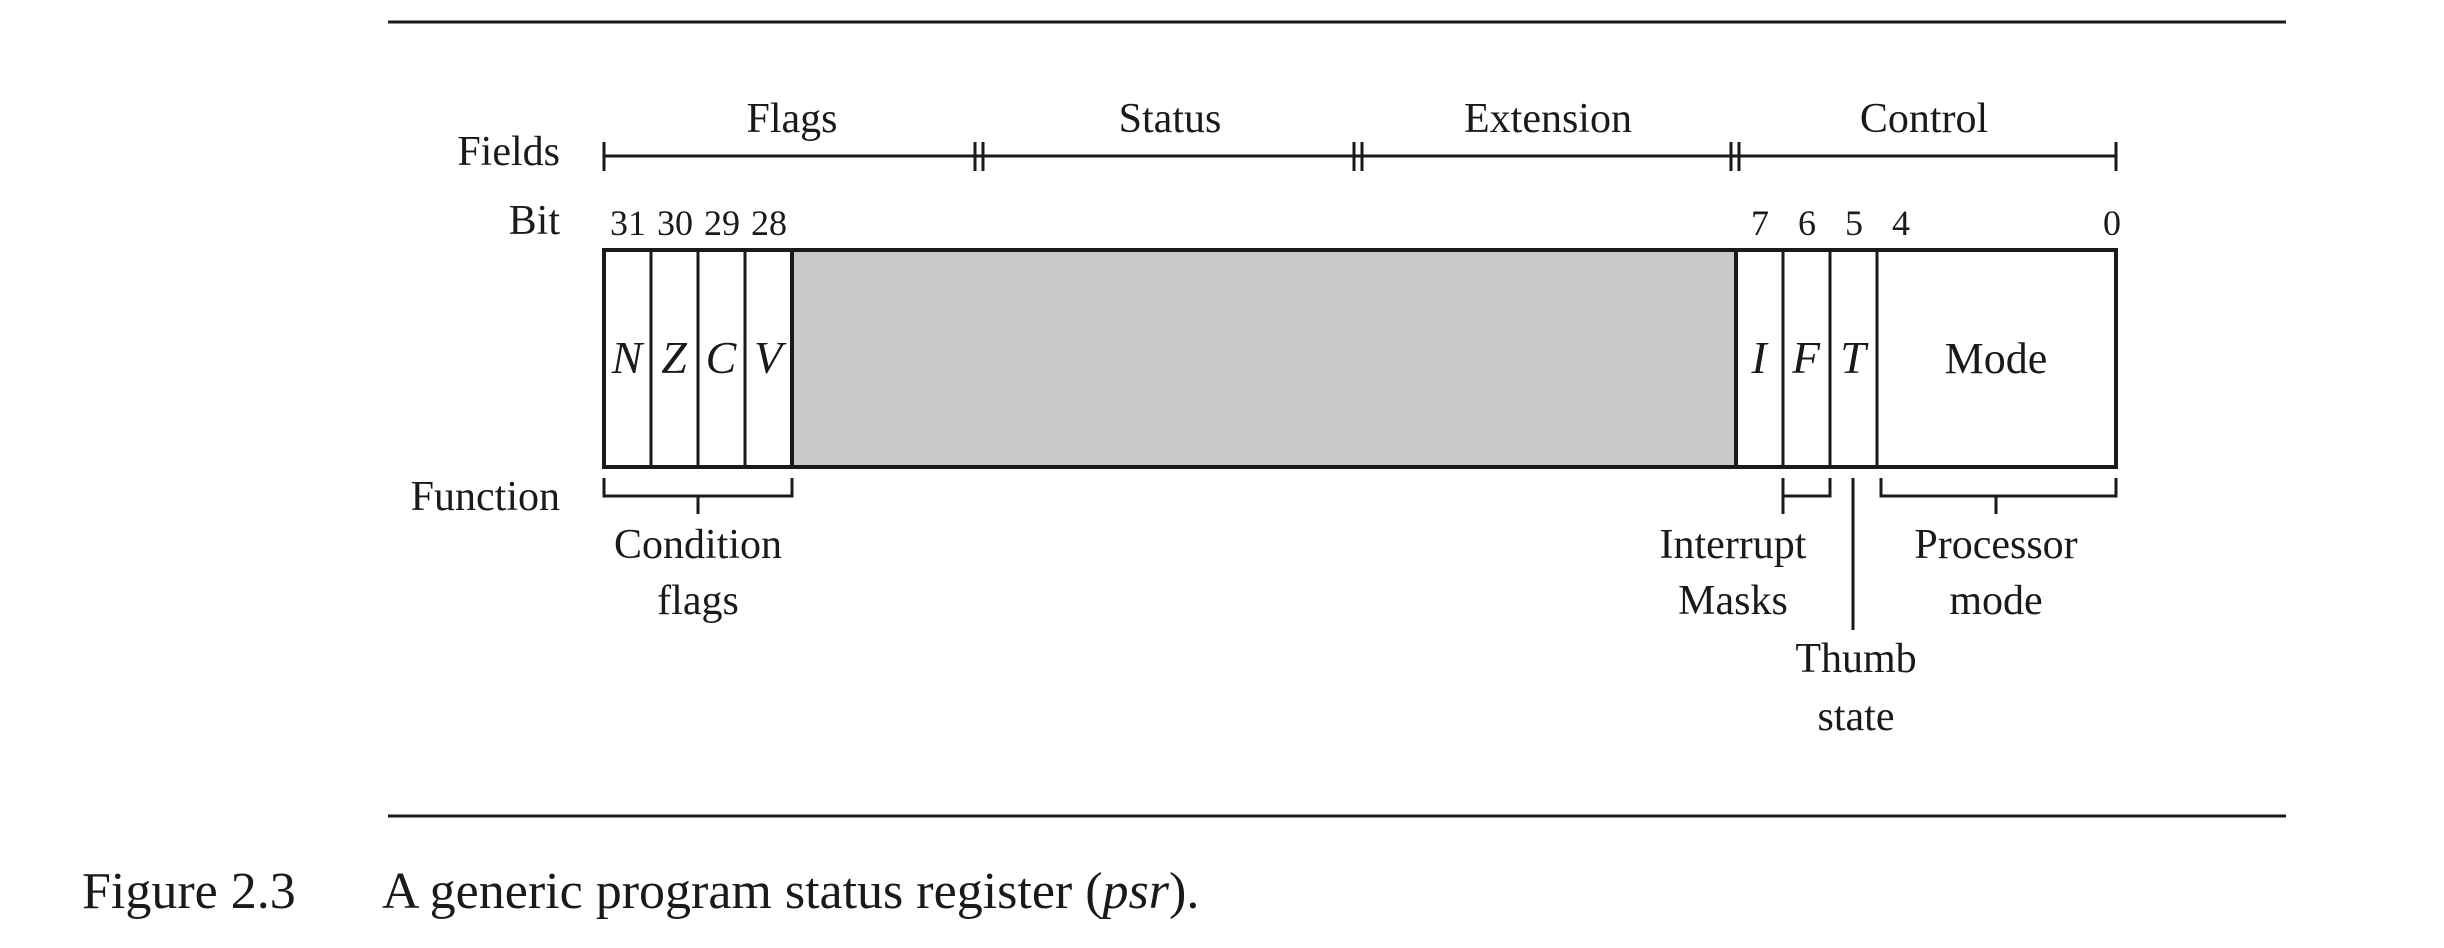 This screenshot has height=948, width=2444. Describe the element at coordinates (1360, 156) in the screenshot. I see `field-brackets` at that location.